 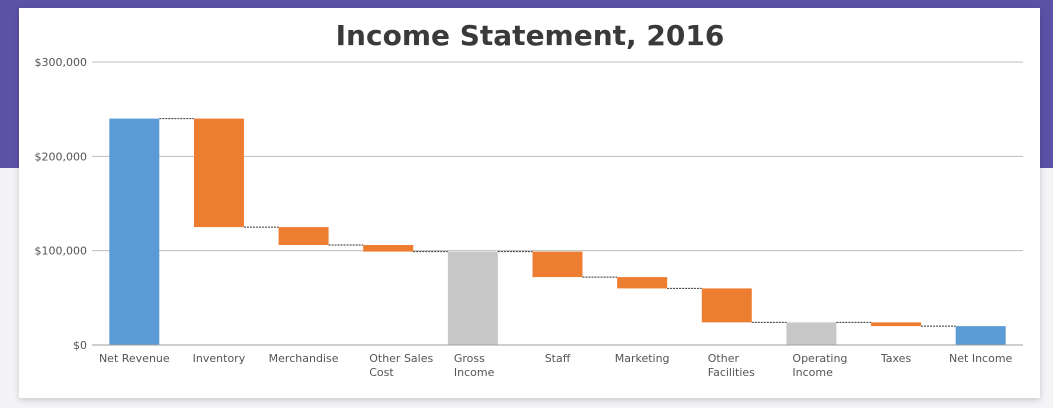 What do you see at coordinates (401, 358) in the screenshot?
I see `x-tick-label: Other Sales` at bounding box center [401, 358].